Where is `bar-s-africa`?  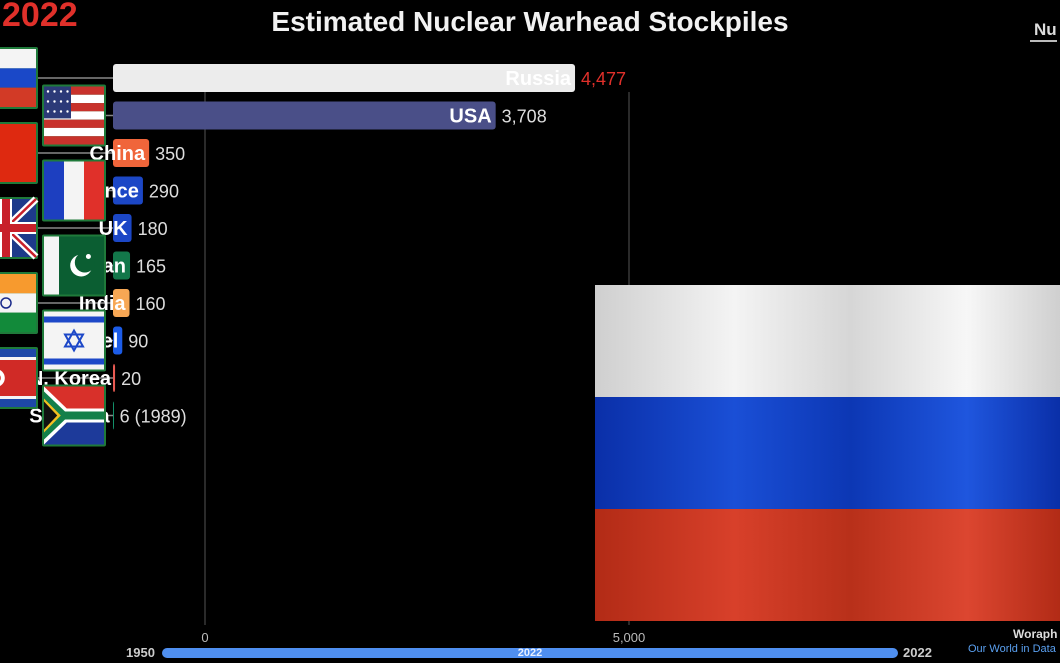 bar-s-africa is located at coordinates (113, 415).